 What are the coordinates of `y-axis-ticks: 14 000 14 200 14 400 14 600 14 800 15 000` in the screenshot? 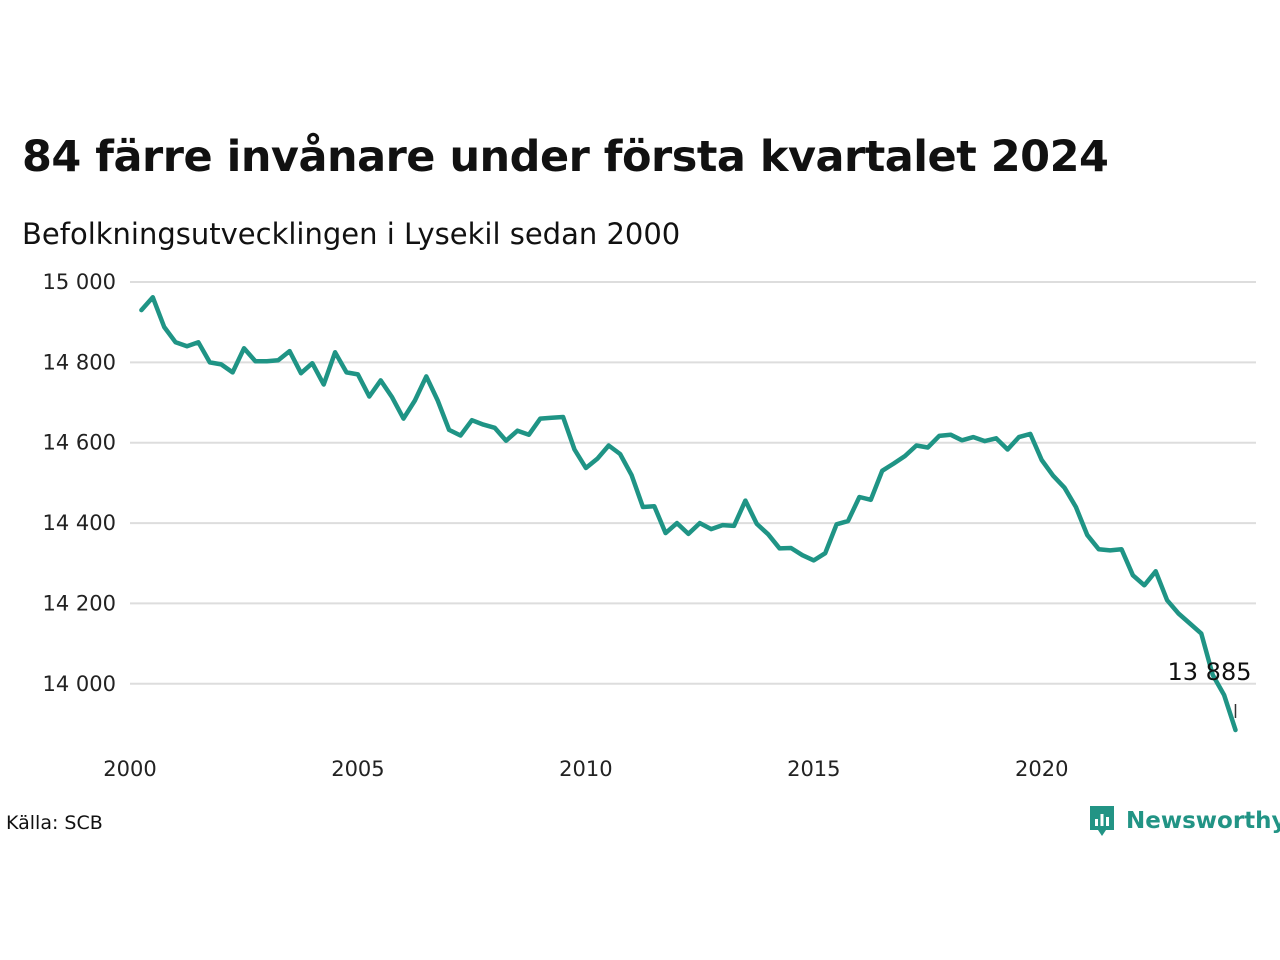 It's located at (79, 483).